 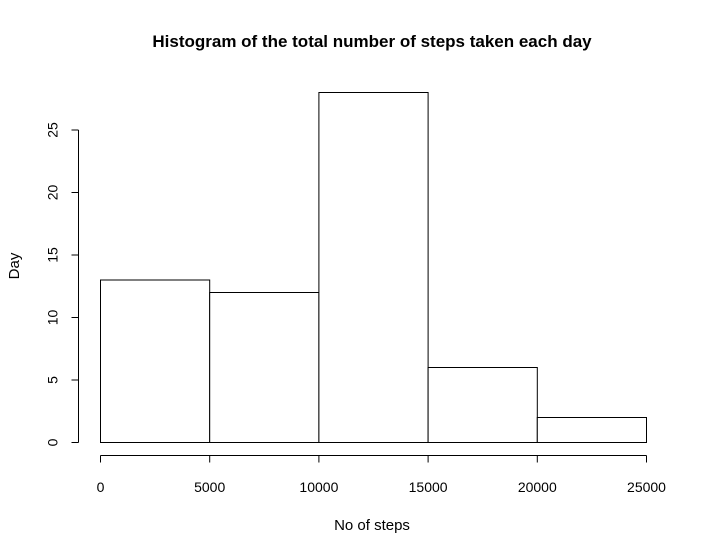 What do you see at coordinates (62, 284) in the screenshot?
I see `y-axis: 0 5 10 15 20 25` at bounding box center [62, 284].